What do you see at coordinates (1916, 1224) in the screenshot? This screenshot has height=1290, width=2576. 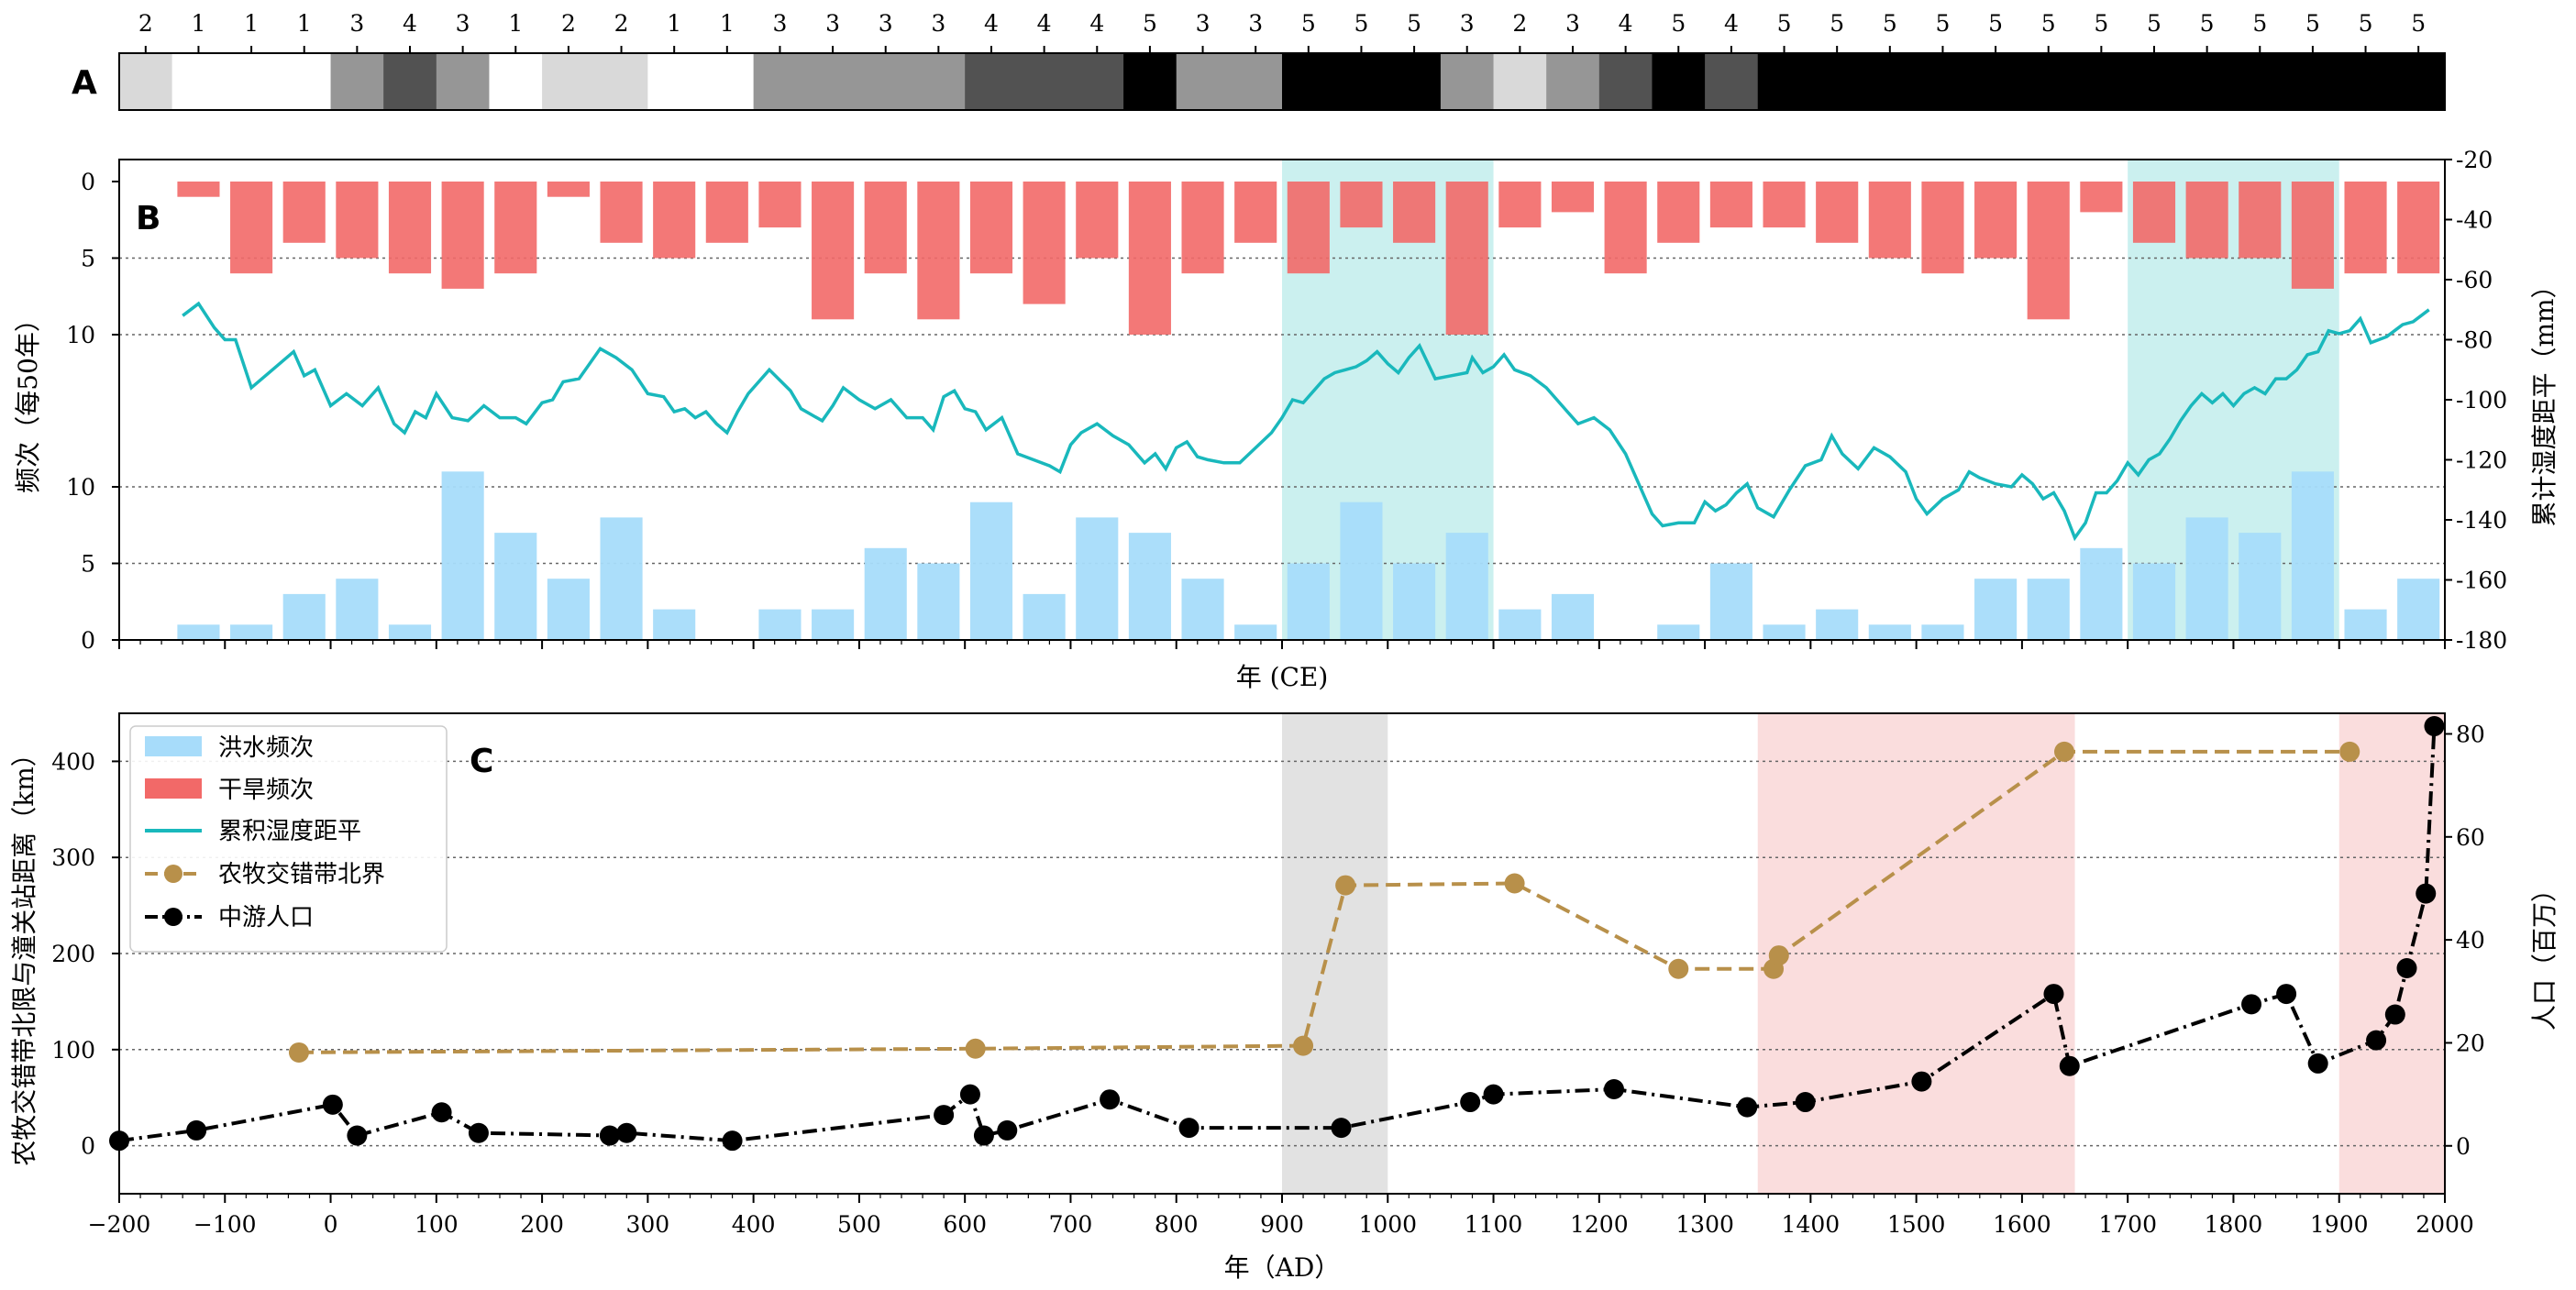 I see `x-tick-label: 1500` at bounding box center [1916, 1224].